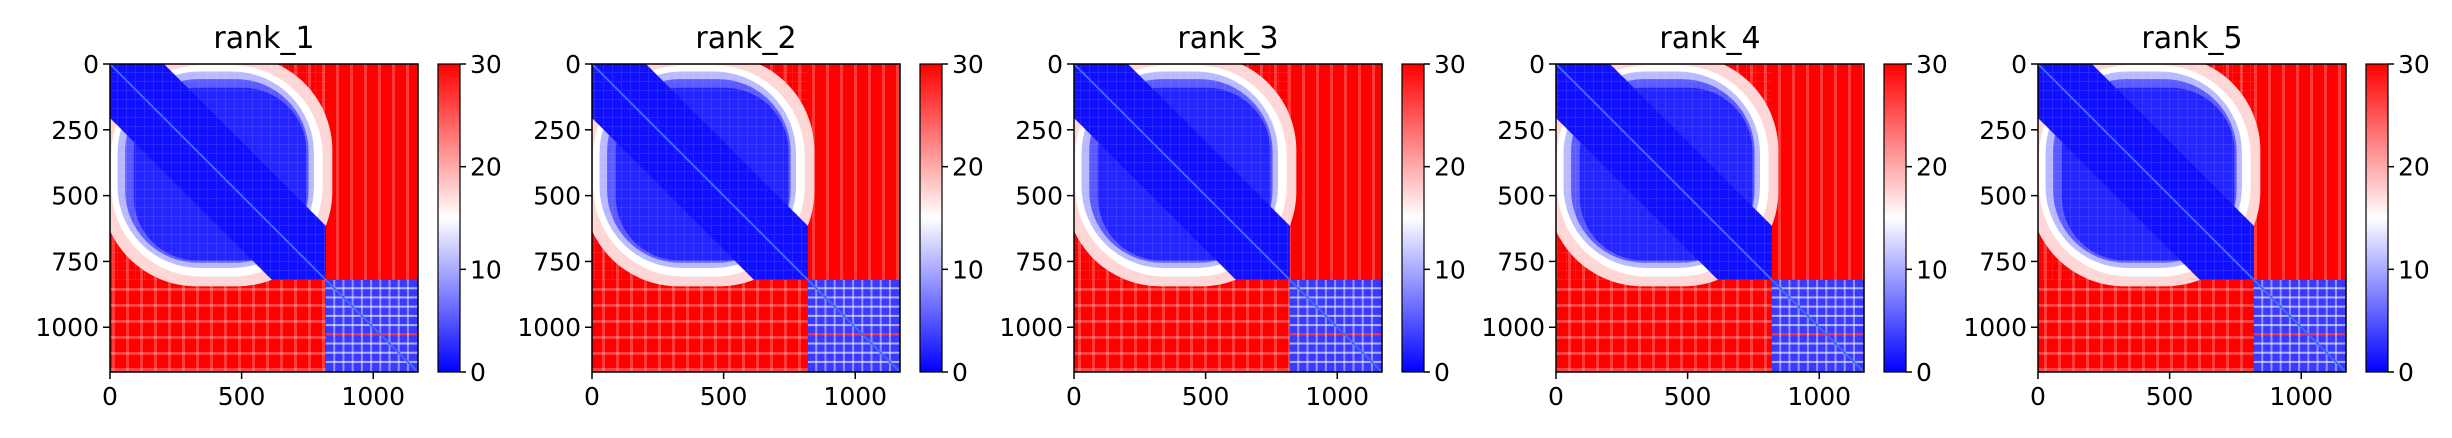 Image resolution: width=2452 pixels, height=438 pixels. Describe the element at coordinates (1227, 38) in the screenshot. I see `chart-title: rank_3` at that location.